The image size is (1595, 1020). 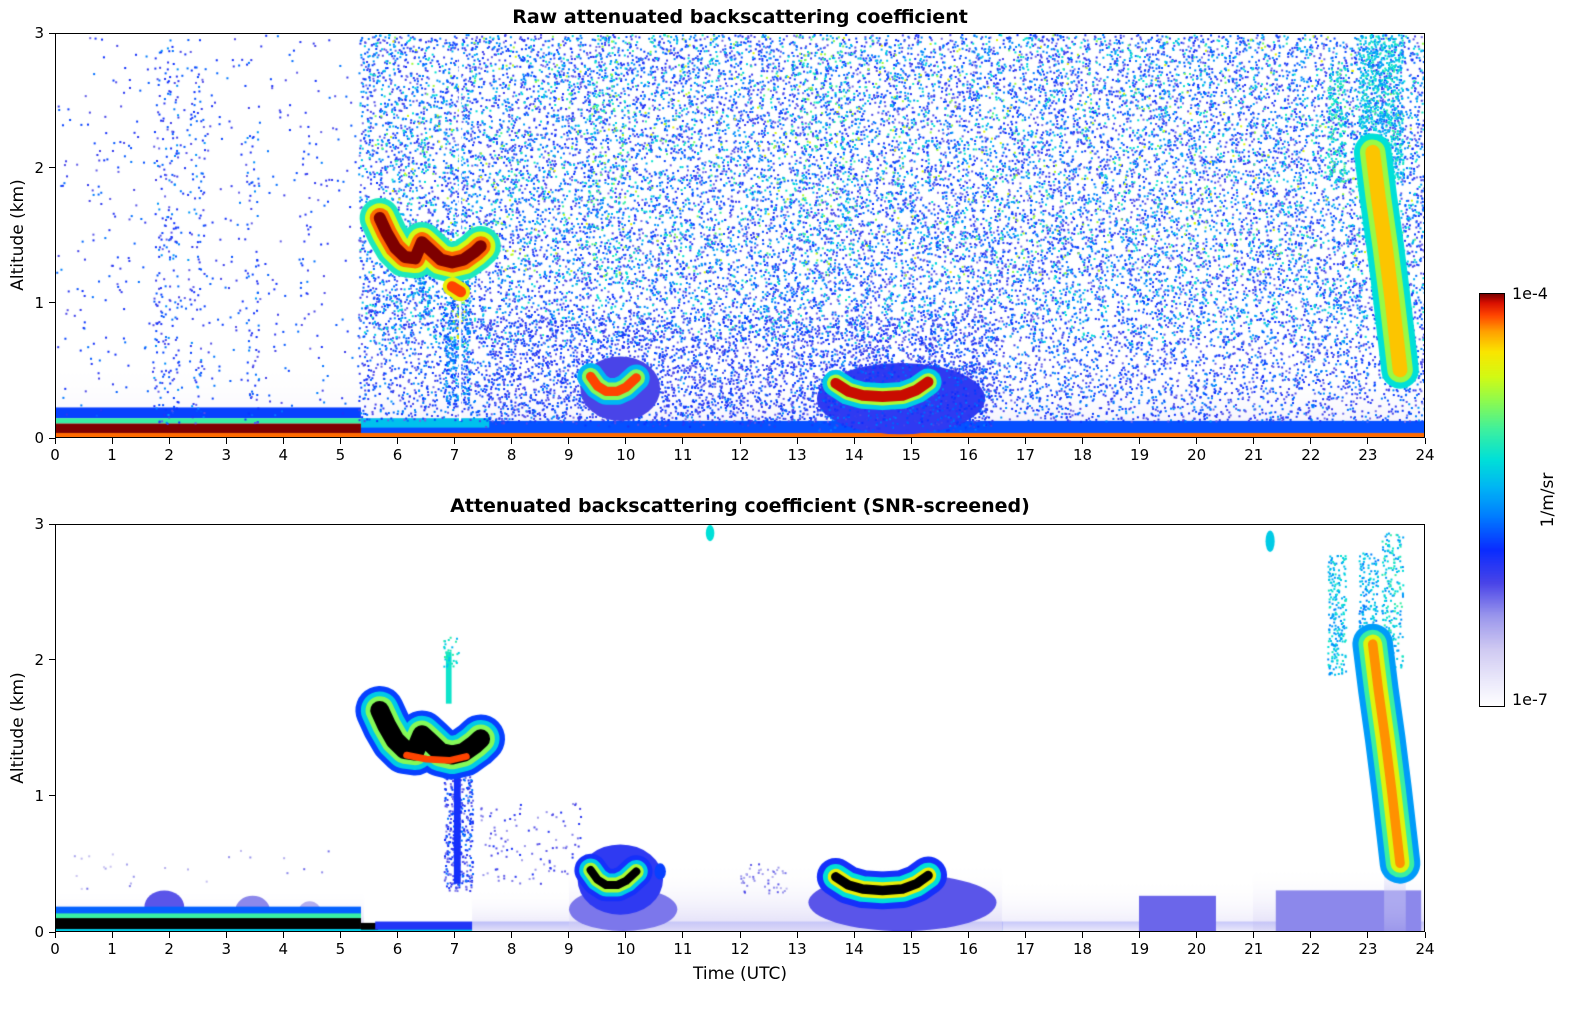 I want to click on colorbar, so click(x=1492, y=500).